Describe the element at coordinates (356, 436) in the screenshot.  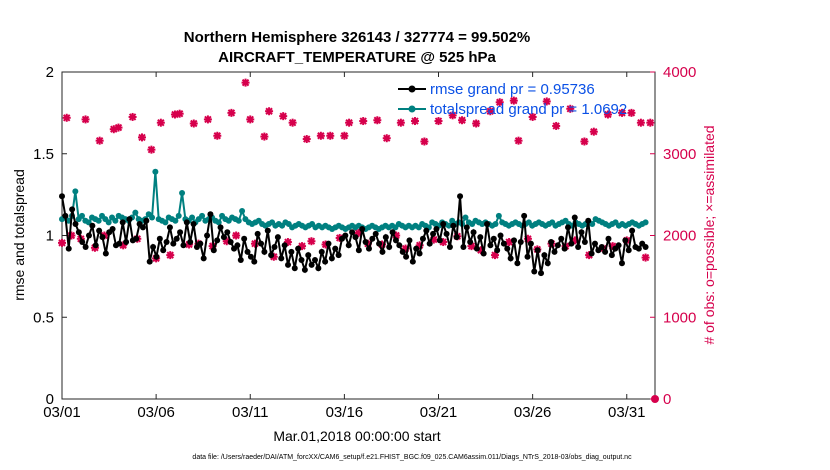
I see `x-axis-label: Mar.01,2018 00:00:00 start` at that location.